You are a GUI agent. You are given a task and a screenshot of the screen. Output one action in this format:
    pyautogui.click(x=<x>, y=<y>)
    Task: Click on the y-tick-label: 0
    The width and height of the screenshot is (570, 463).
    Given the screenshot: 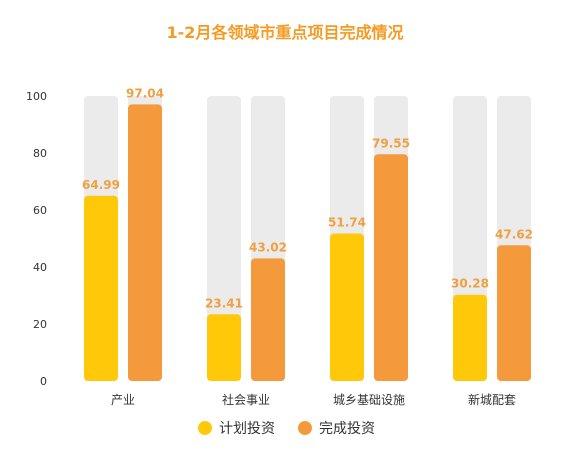 What is the action you would take?
    pyautogui.click(x=43, y=381)
    